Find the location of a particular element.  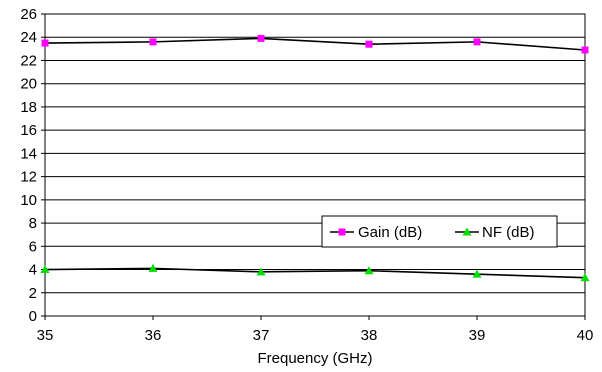

y-tick-label: 24 is located at coordinates (28, 37).